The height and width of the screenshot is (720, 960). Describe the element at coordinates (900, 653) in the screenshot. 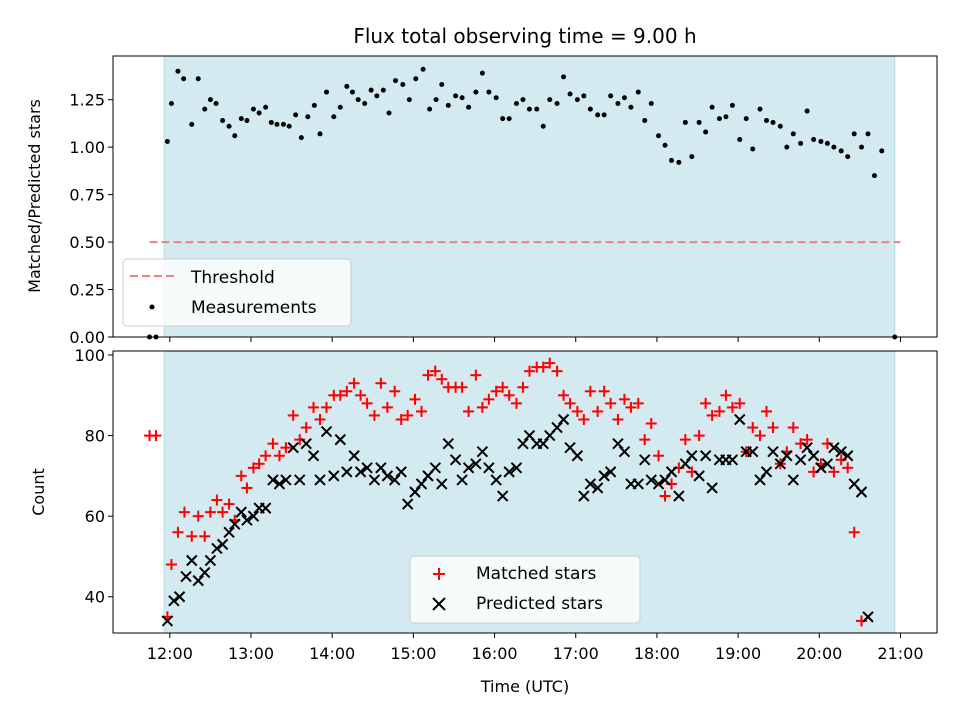

I see `x-tick-label: 21:00` at that location.